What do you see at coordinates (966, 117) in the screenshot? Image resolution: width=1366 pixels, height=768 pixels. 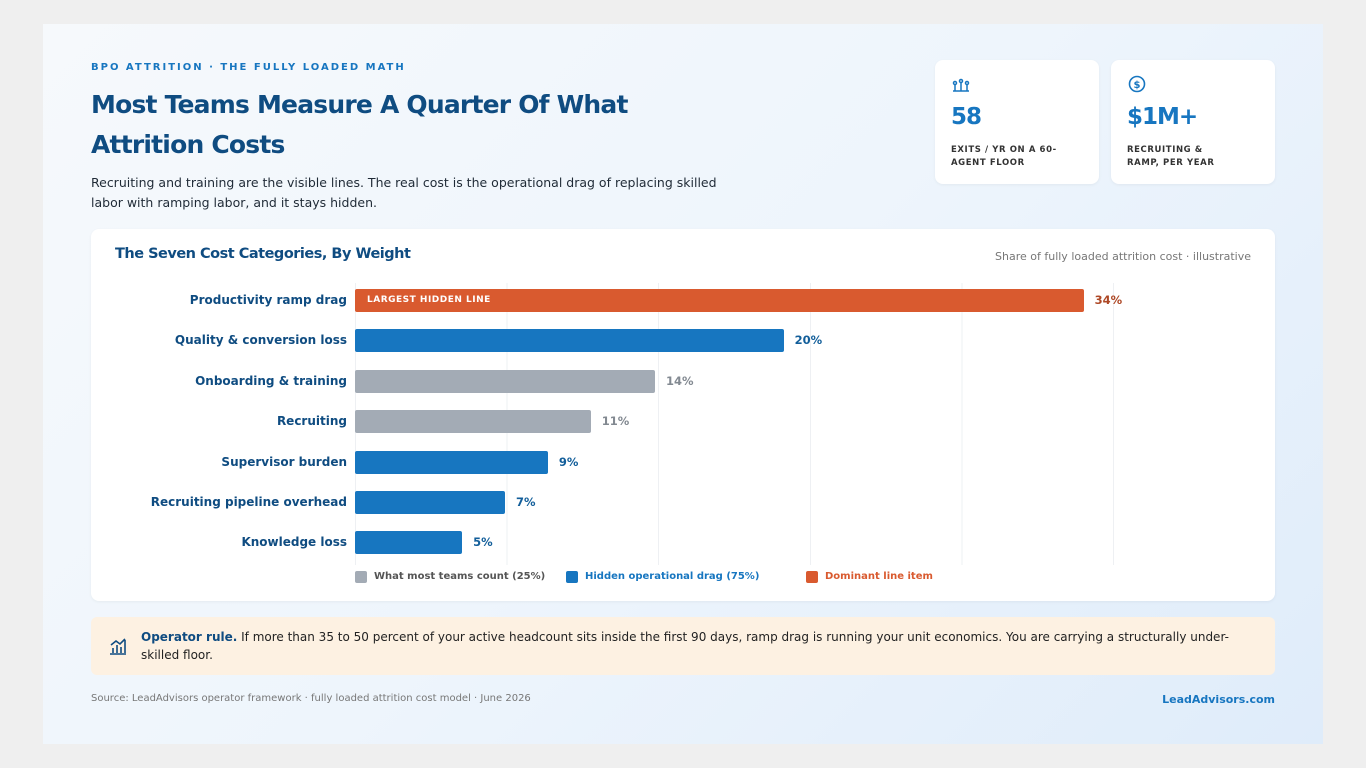 I see `stat-value: 58` at bounding box center [966, 117].